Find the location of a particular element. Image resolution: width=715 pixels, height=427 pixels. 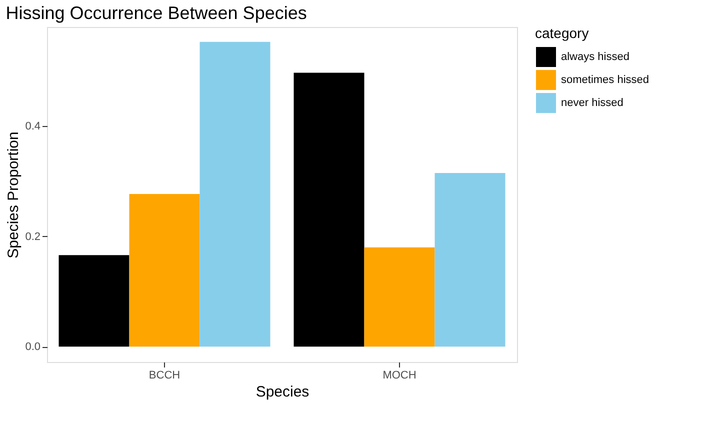

legend-label: always hissed is located at coordinates (595, 57).